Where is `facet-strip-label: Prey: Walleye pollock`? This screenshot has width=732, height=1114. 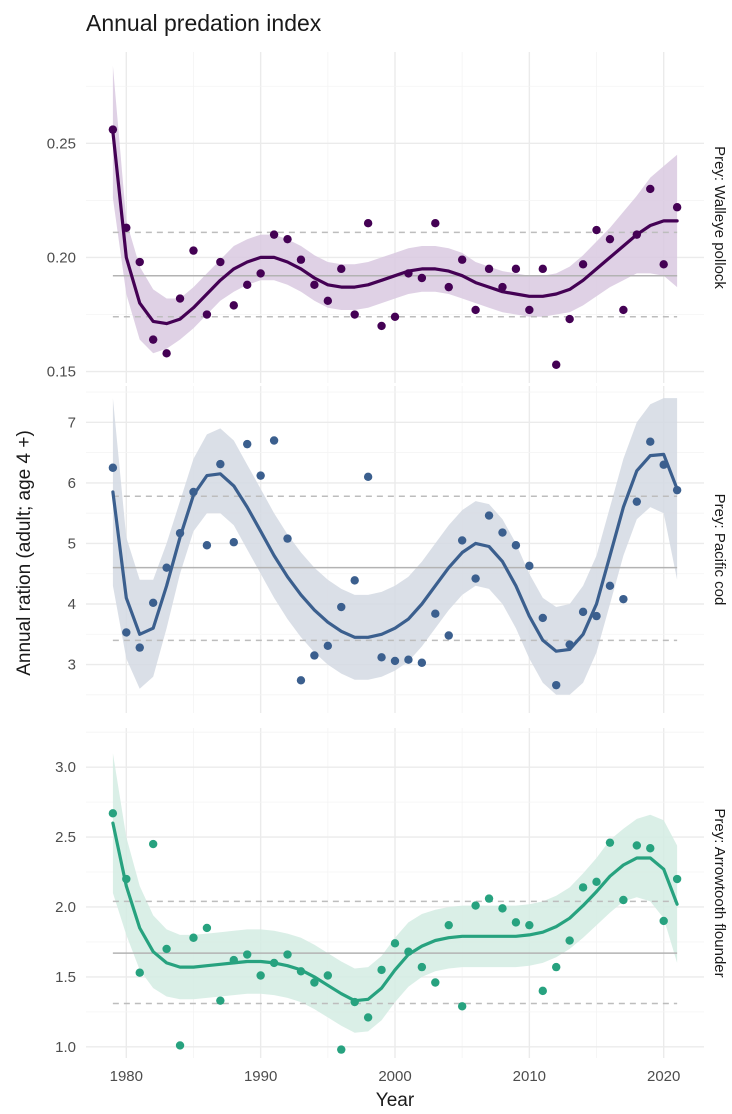
facet-strip-label: Prey: Walleye pollock is located at coordinates (719, 217).